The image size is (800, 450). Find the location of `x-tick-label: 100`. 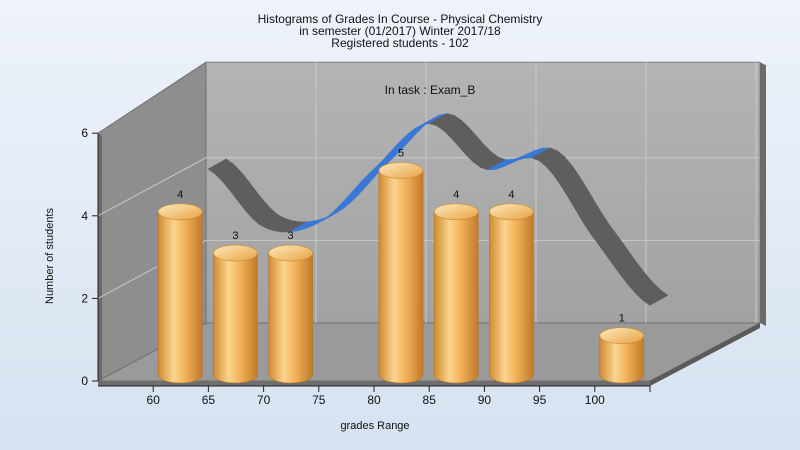

x-tick-label: 100 is located at coordinates (595, 400).